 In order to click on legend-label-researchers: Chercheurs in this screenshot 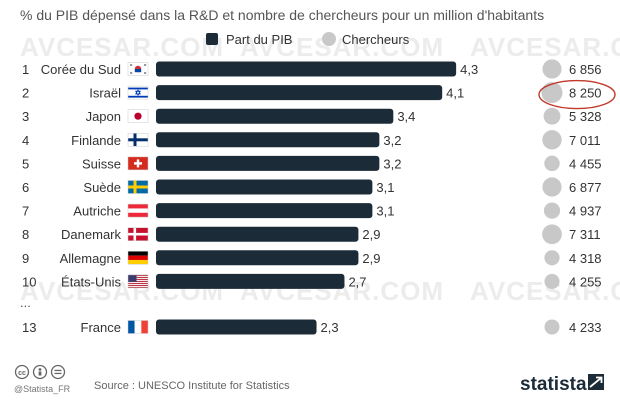, I will do `click(376, 39)`.